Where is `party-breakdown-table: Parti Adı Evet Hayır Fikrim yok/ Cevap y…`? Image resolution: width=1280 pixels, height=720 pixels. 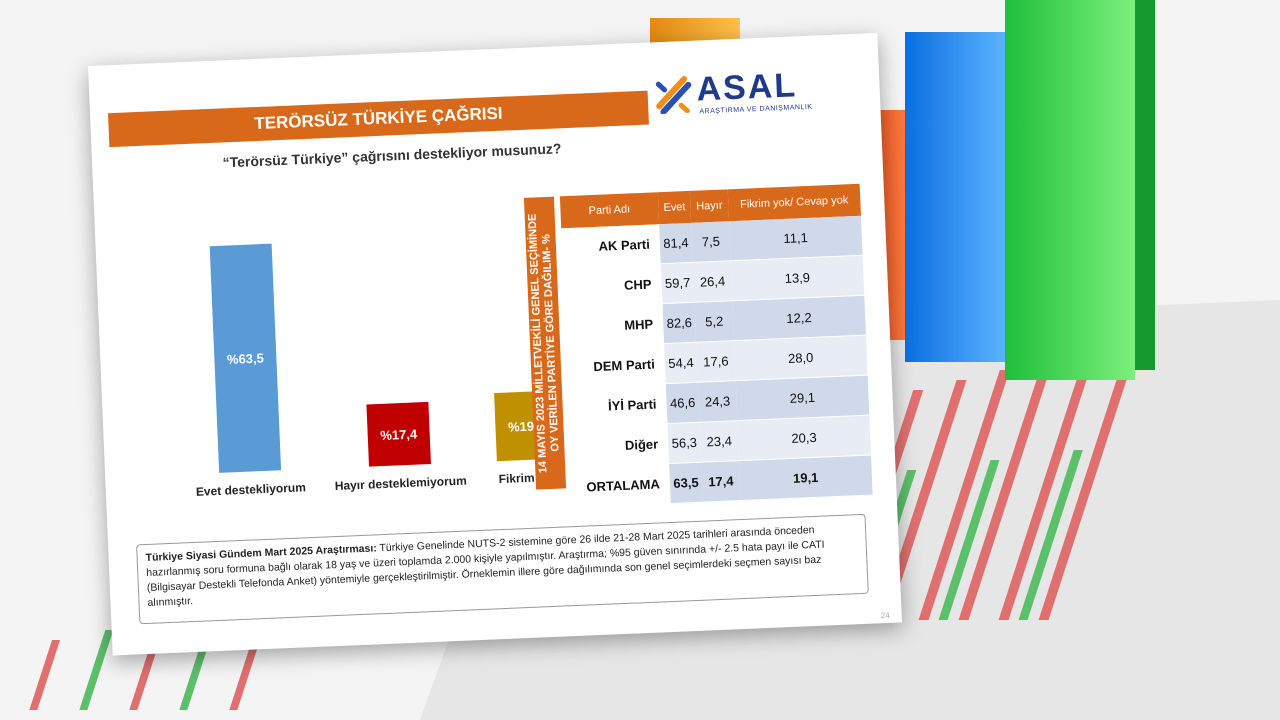 party-breakdown-table: Parti Adı Evet Hayır Fikrim yok/ Cevap y… is located at coordinates (716, 345).